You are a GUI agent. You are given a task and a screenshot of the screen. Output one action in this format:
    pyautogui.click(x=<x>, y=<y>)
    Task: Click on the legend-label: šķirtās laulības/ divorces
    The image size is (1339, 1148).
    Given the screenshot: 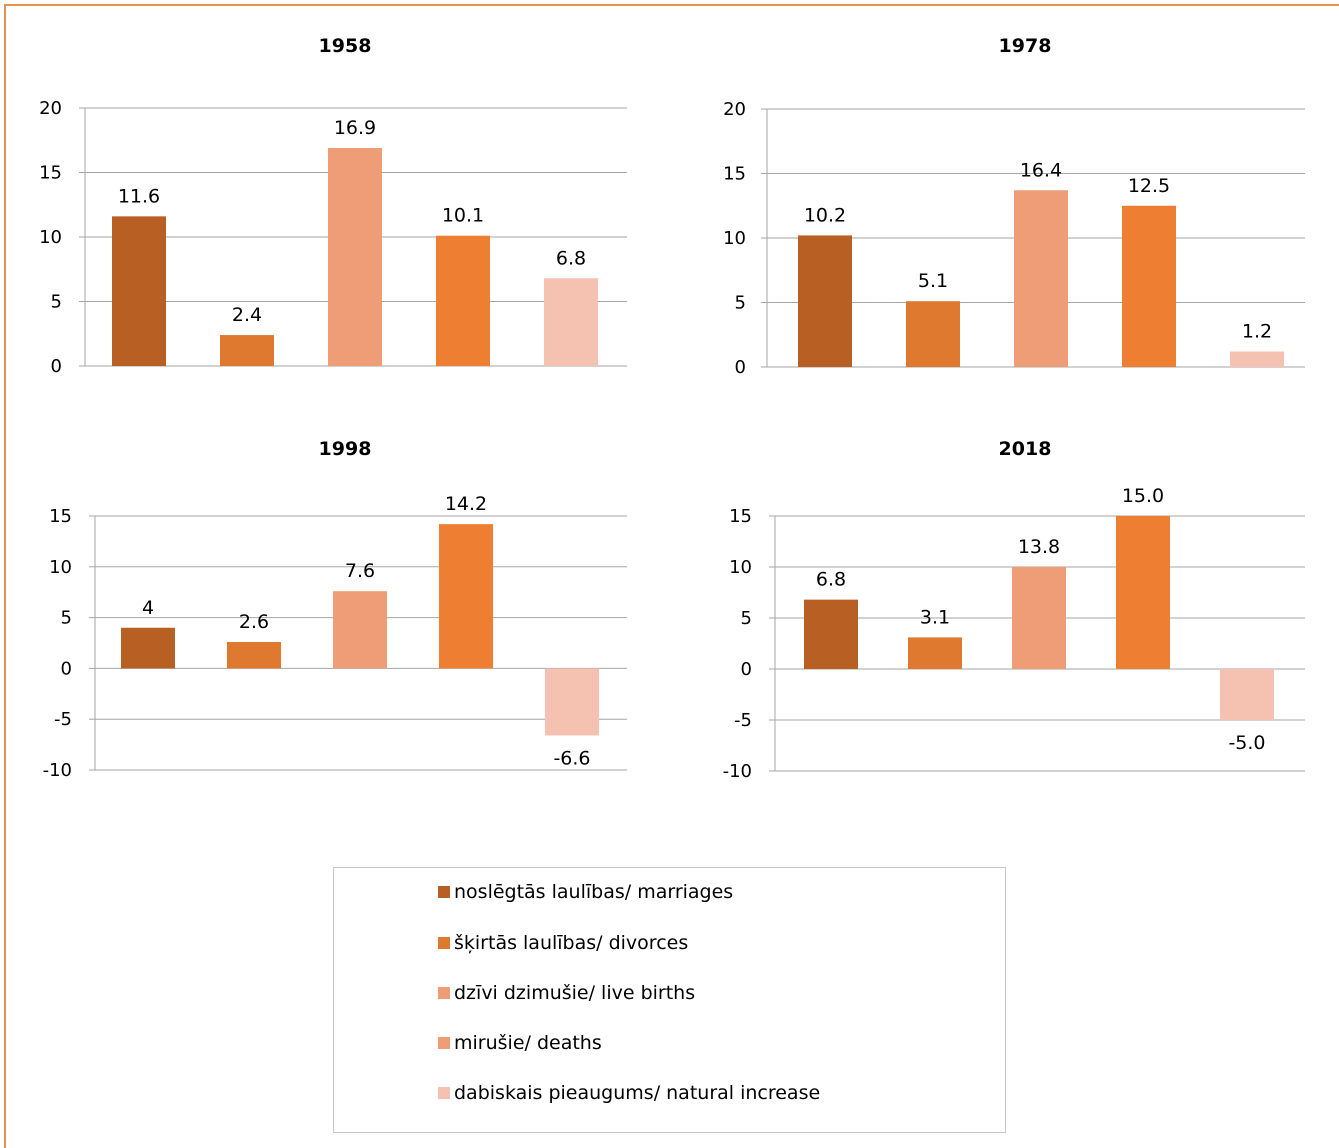 What is the action you would take?
    pyautogui.click(x=571, y=943)
    